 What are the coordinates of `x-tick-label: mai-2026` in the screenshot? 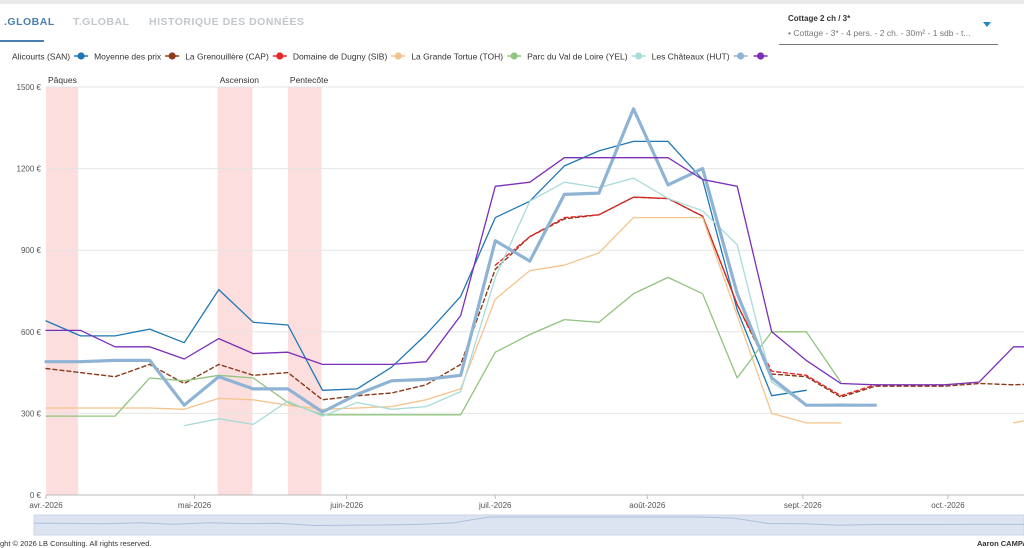 It's located at (195, 505).